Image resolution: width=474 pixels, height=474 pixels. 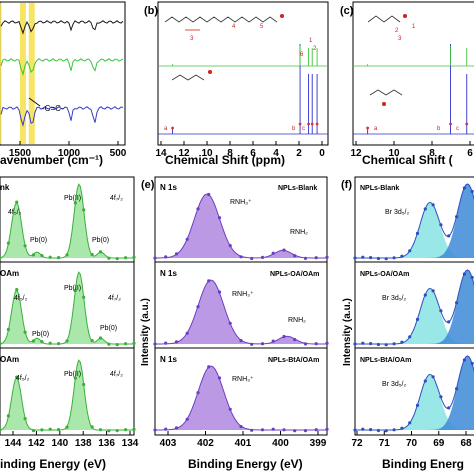 What do you see at coordinates (376, 129) in the screenshot?
I see `nmr-c-label-a: a` at bounding box center [376, 129].